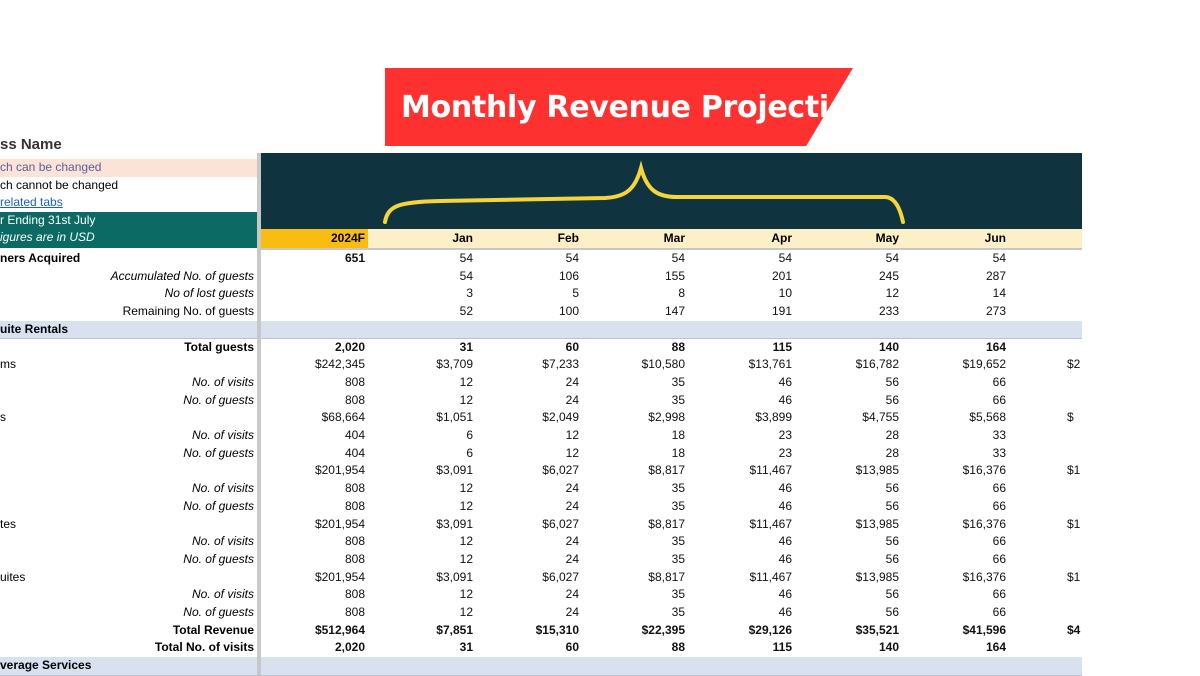  I want to click on row-label: Remaining No. of guests, so click(188, 311).